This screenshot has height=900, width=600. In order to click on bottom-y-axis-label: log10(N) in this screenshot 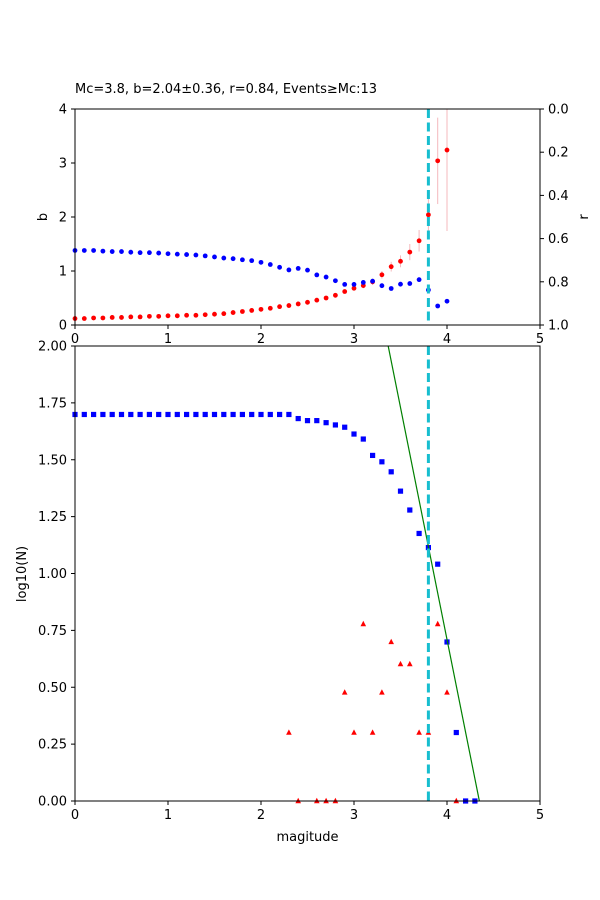, I will do `click(22, 574)`.